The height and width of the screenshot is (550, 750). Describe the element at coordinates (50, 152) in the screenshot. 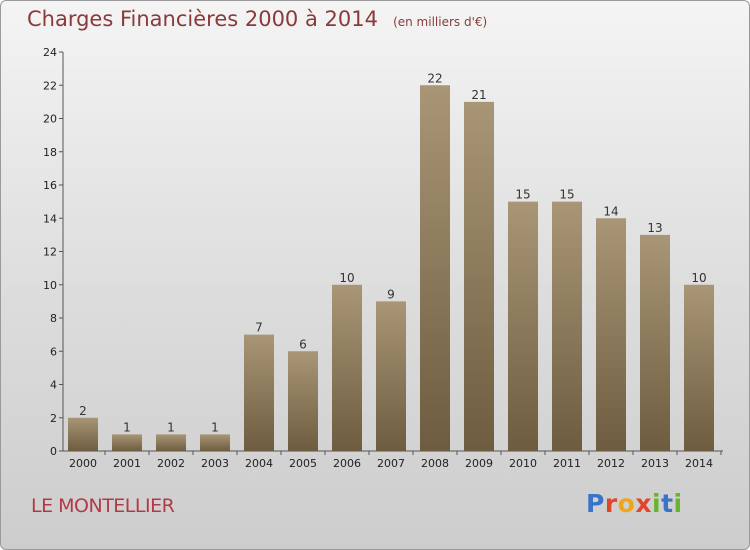

I see `y-tick-label: 18` at that location.